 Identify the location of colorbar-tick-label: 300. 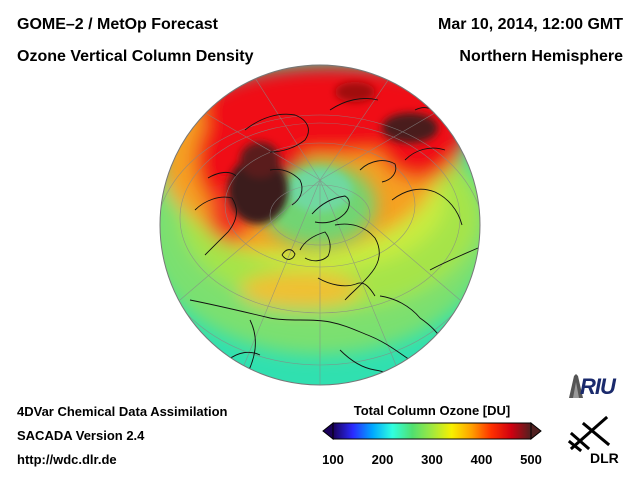
(432, 459).